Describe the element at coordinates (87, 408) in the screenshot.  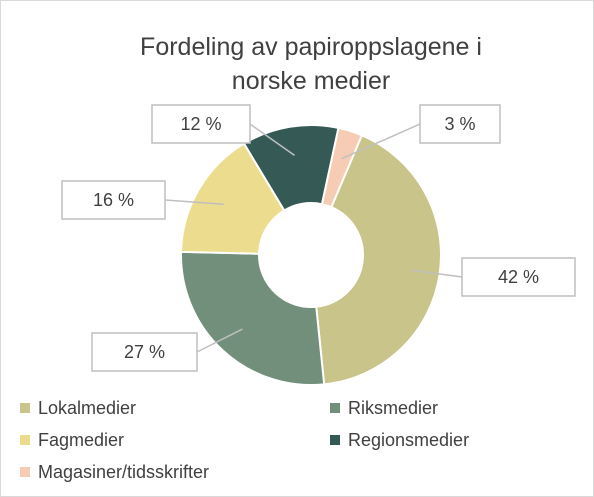
I see `legend-label: Lokalmedier` at that location.